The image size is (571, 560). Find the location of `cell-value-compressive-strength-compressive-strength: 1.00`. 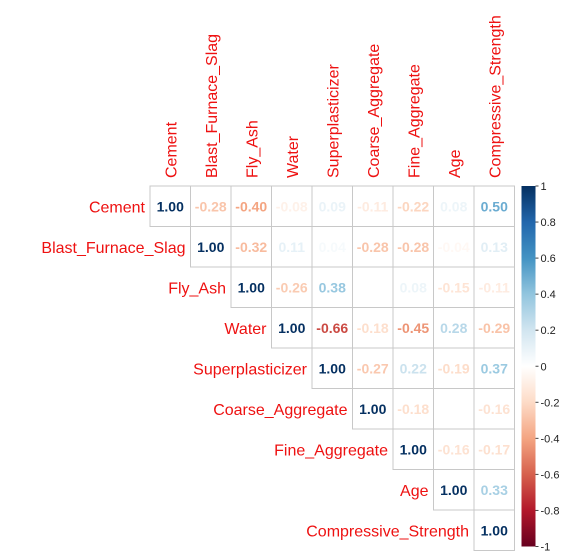

cell-value-compressive-strength-compressive-strength: 1.00 is located at coordinates (494, 530).